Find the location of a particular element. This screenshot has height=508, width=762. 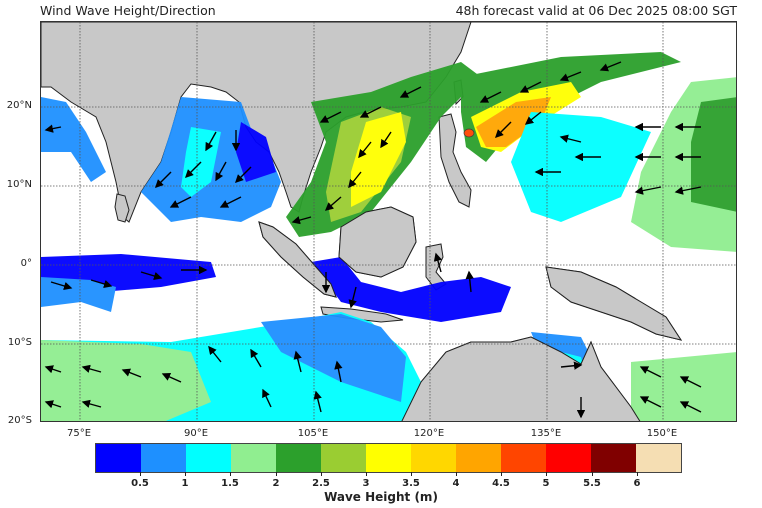

lon-label-150e: 150°E is located at coordinates (662, 433).